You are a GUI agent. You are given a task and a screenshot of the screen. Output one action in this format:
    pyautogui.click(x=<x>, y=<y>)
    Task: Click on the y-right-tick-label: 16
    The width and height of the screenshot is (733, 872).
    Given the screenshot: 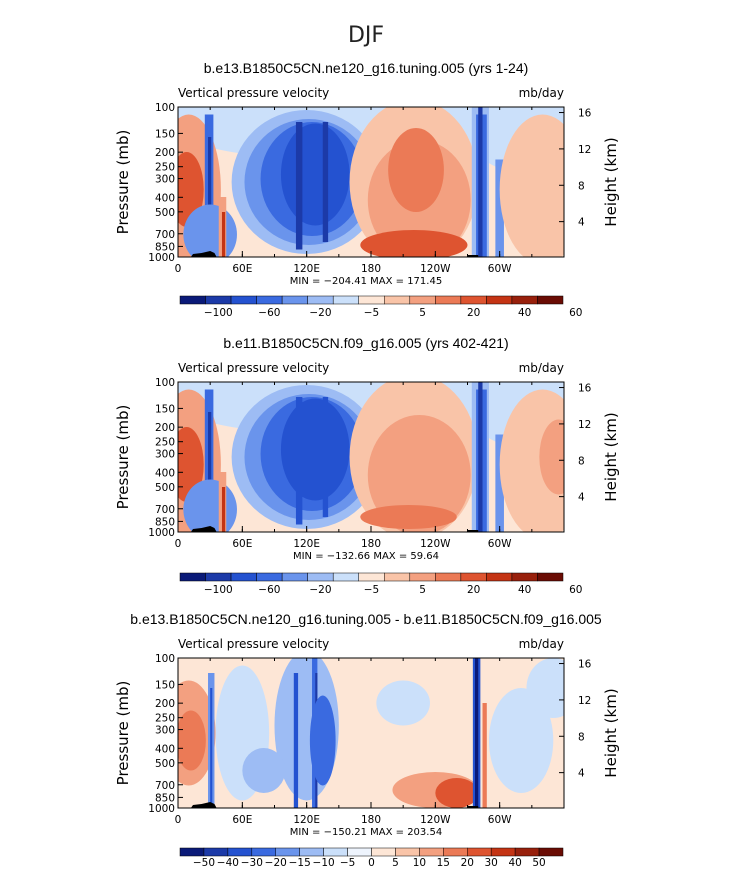 What is the action you would take?
    pyautogui.click(x=585, y=389)
    